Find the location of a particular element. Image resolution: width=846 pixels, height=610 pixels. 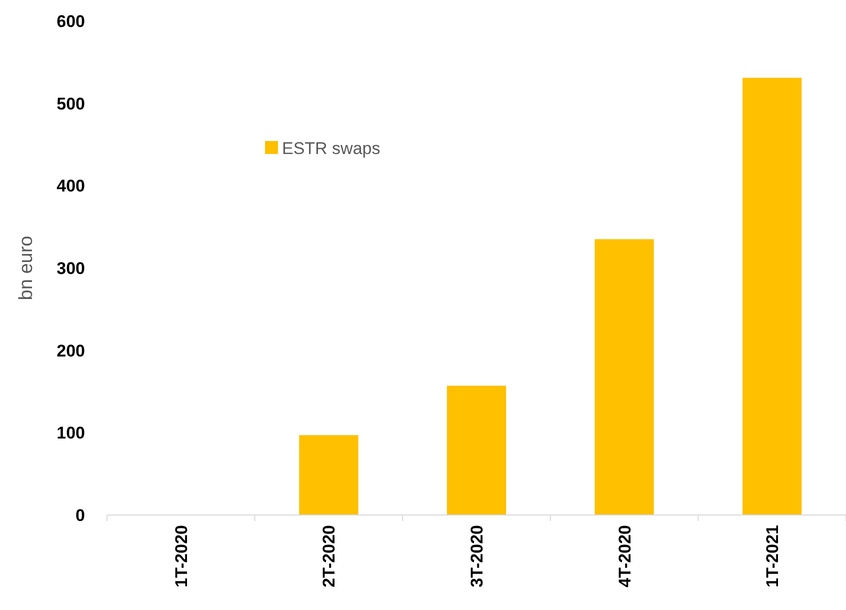

x-tick-label: 1T-2020 is located at coordinates (181, 556).